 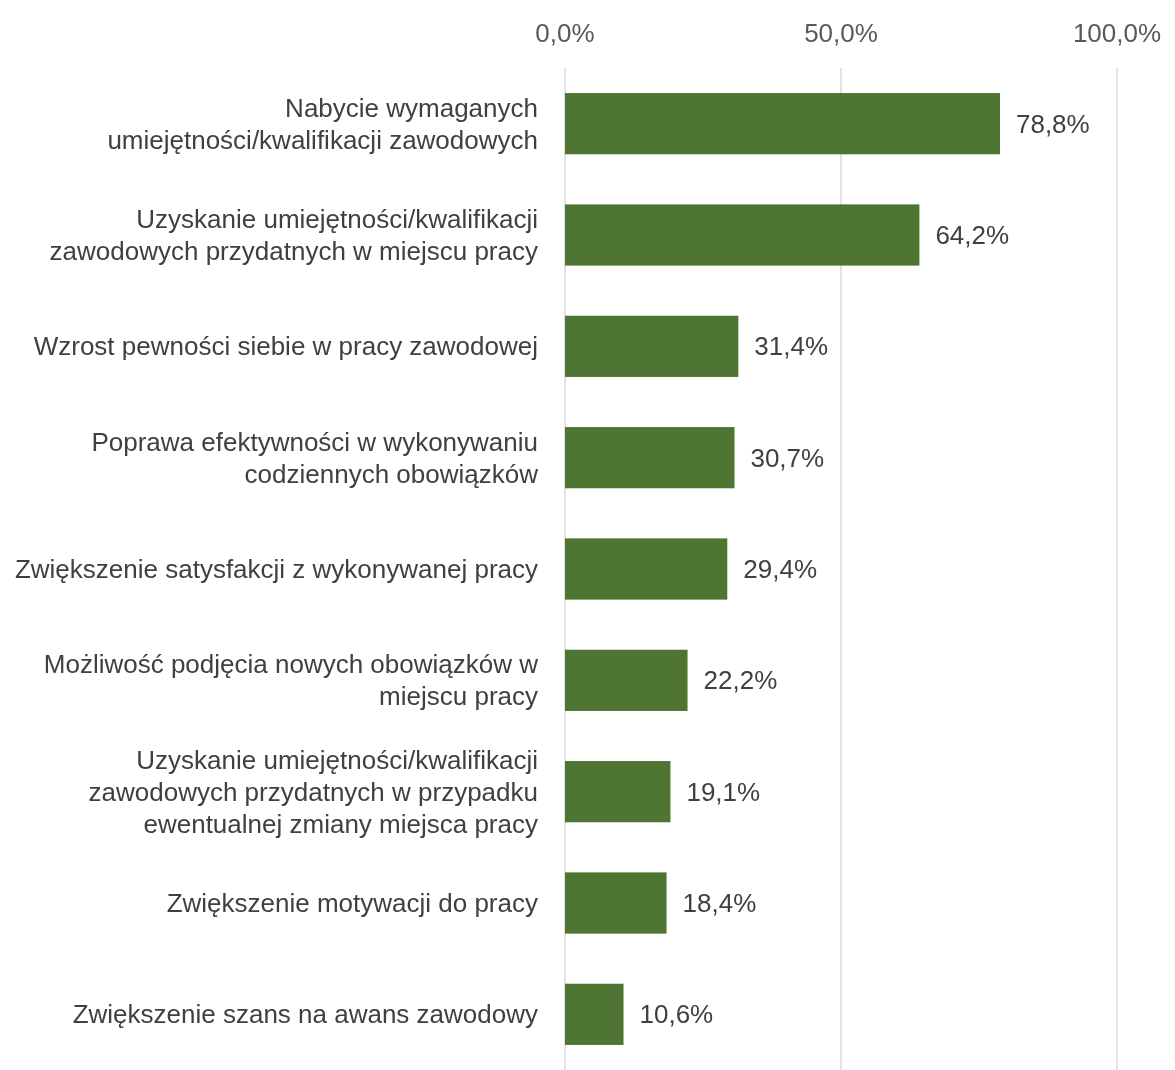 What do you see at coordinates (293, 235) in the screenshot?
I see `y-tick-label: Uzyskanie umiejętności/kwalifikacji zawodowych przydatnych w miejscu pracy` at bounding box center [293, 235].